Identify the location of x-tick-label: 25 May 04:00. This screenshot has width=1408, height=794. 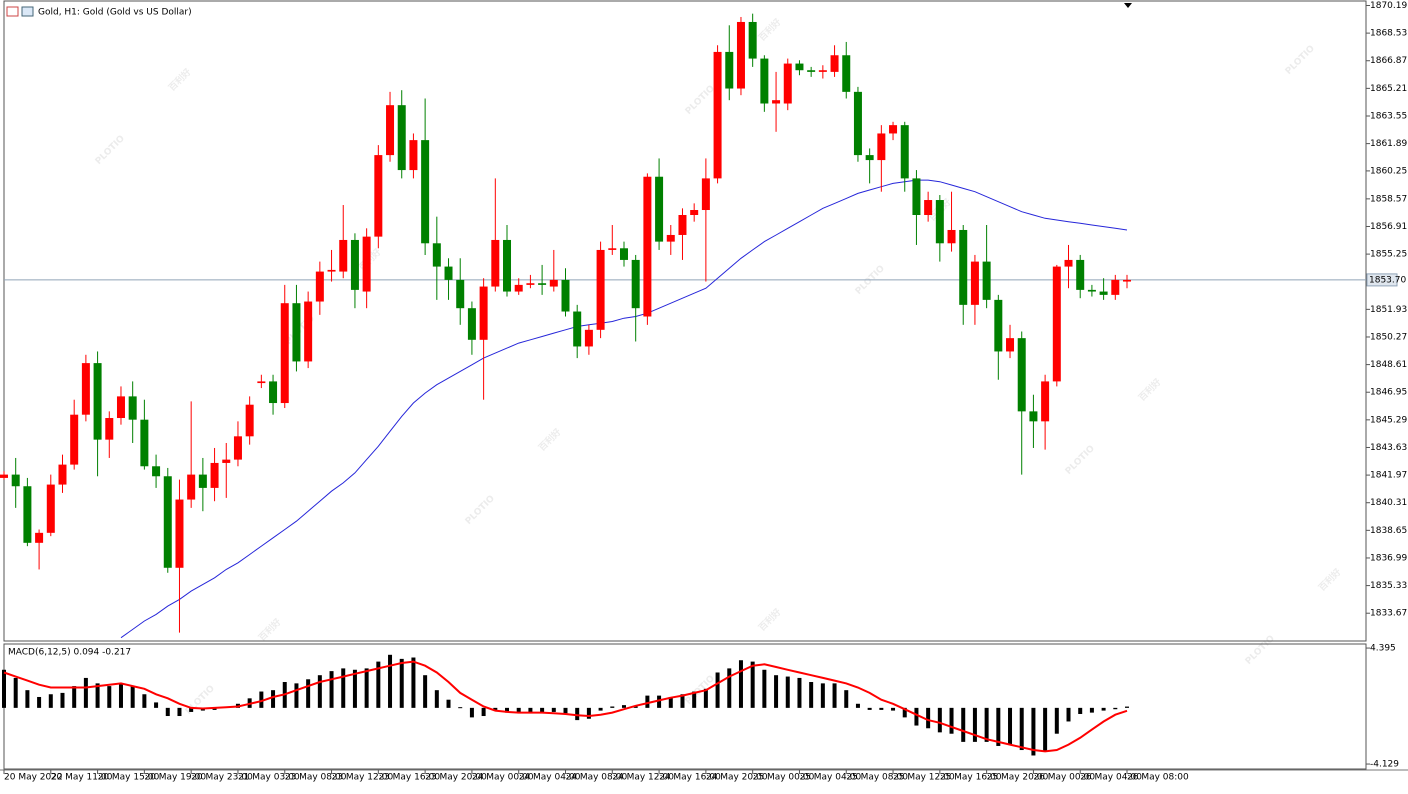
(830, 778).